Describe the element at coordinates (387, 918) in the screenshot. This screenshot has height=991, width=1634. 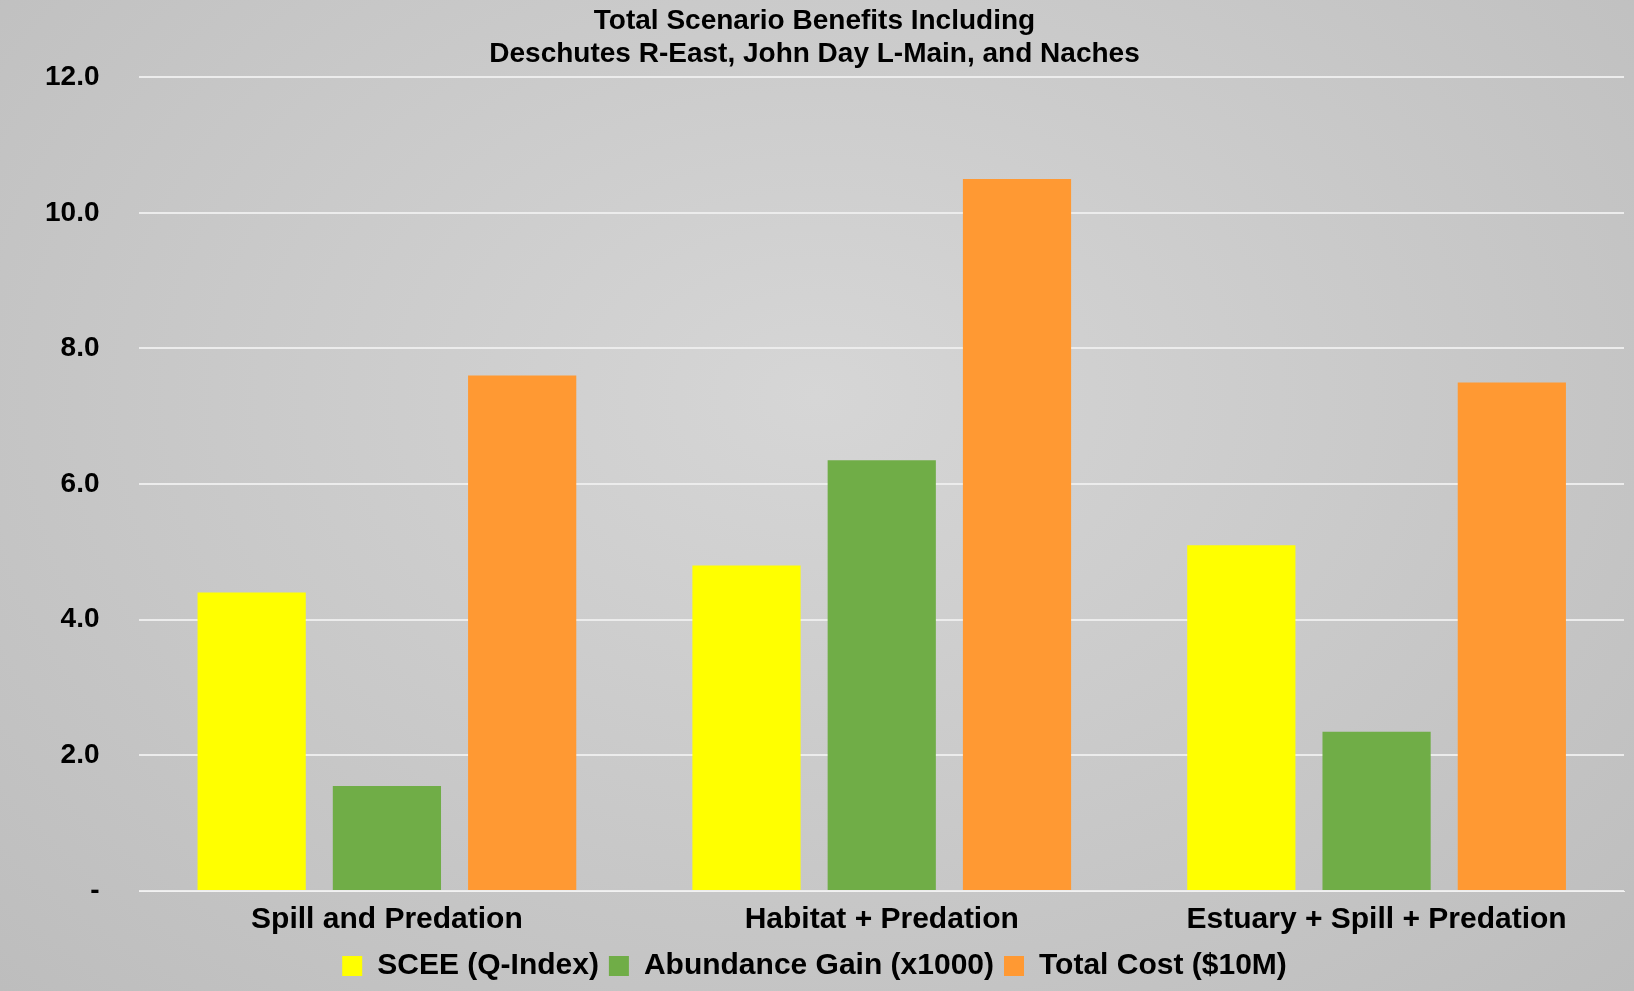
I see `x-tick-label: Spill and Predation` at that location.